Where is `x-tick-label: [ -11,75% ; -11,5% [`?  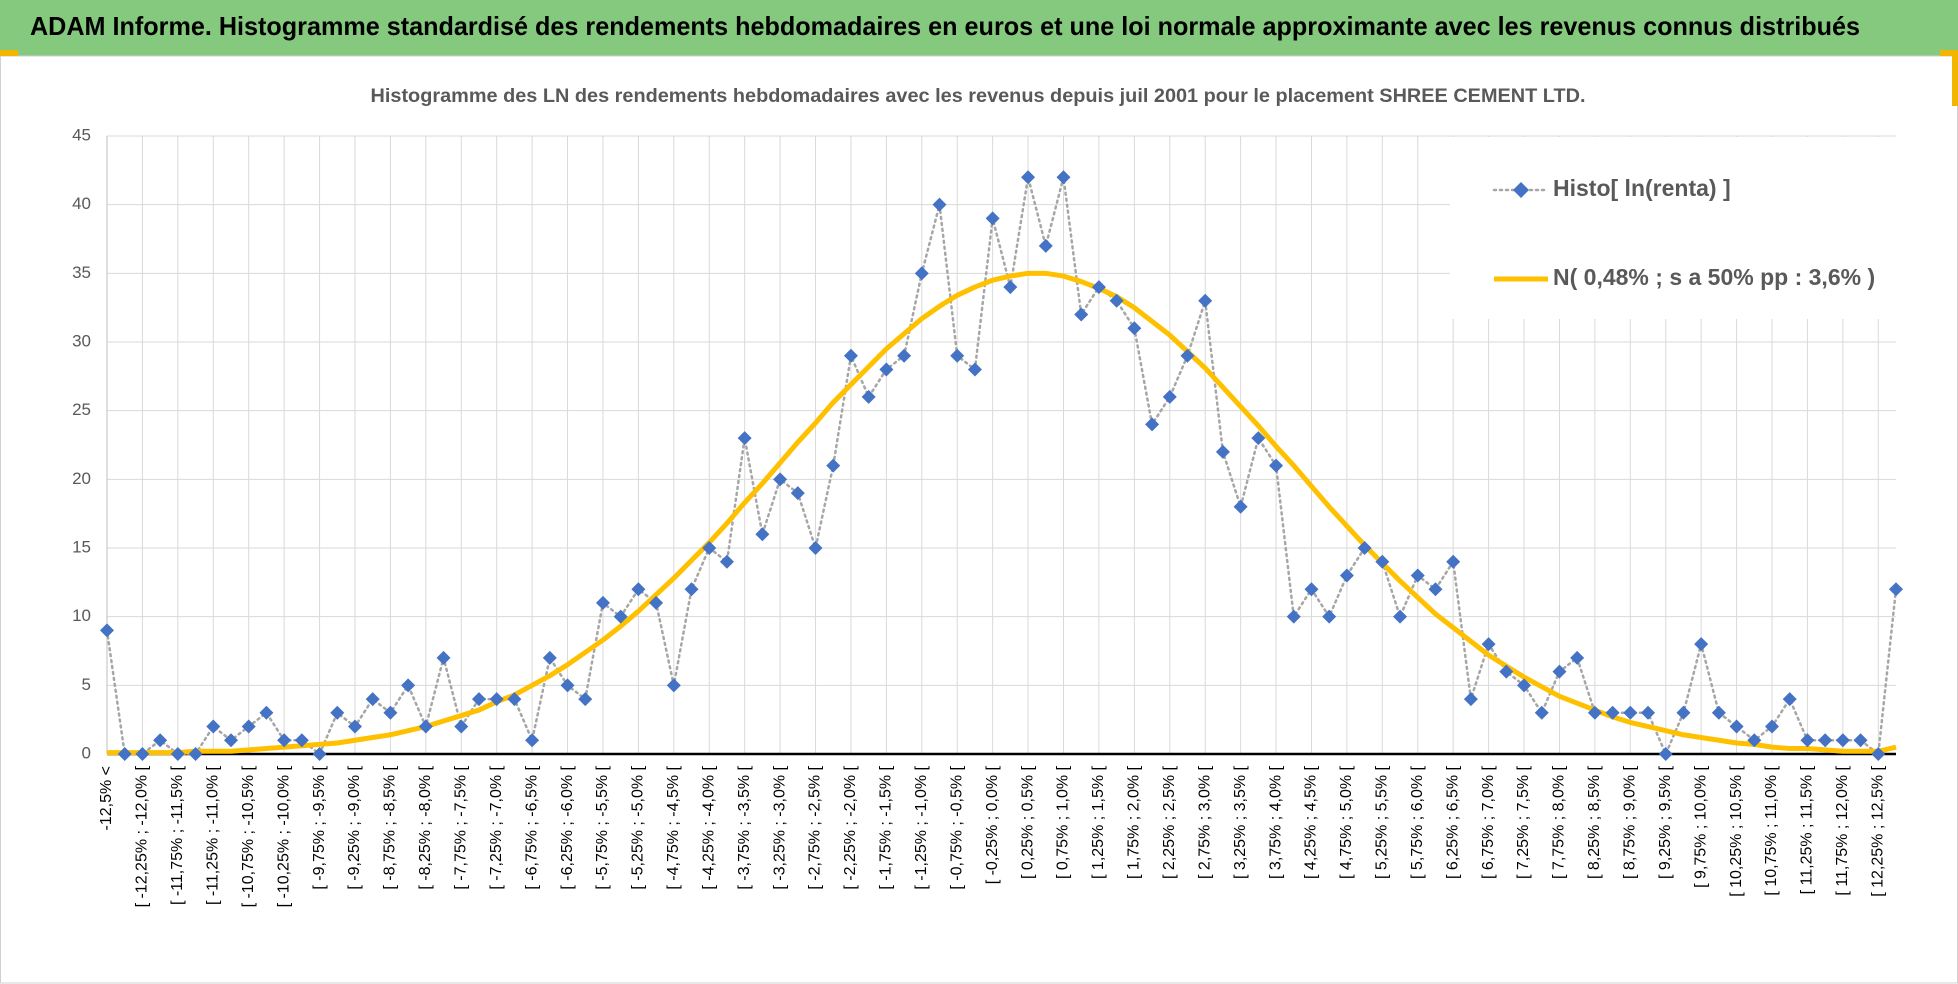
x-tick-label: [ -11,75% ; -11,5% [ is located at coordinates (177, 835).